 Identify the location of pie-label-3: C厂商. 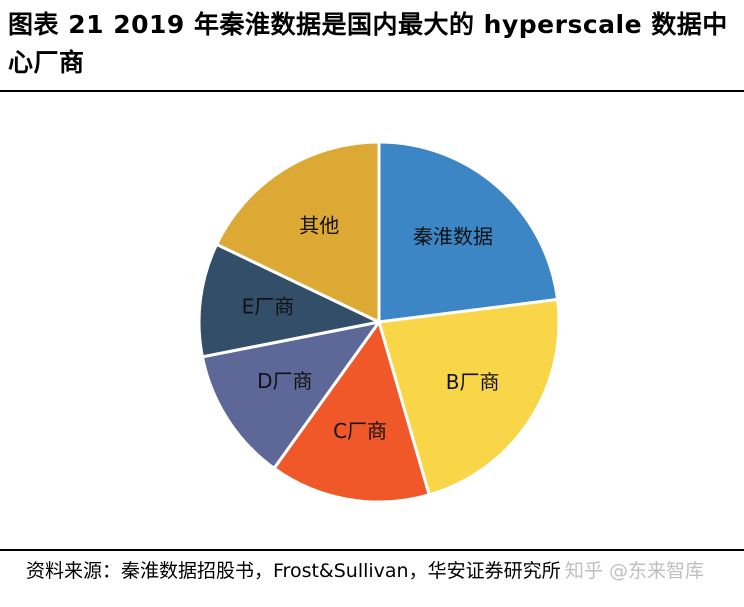
(360, 431).